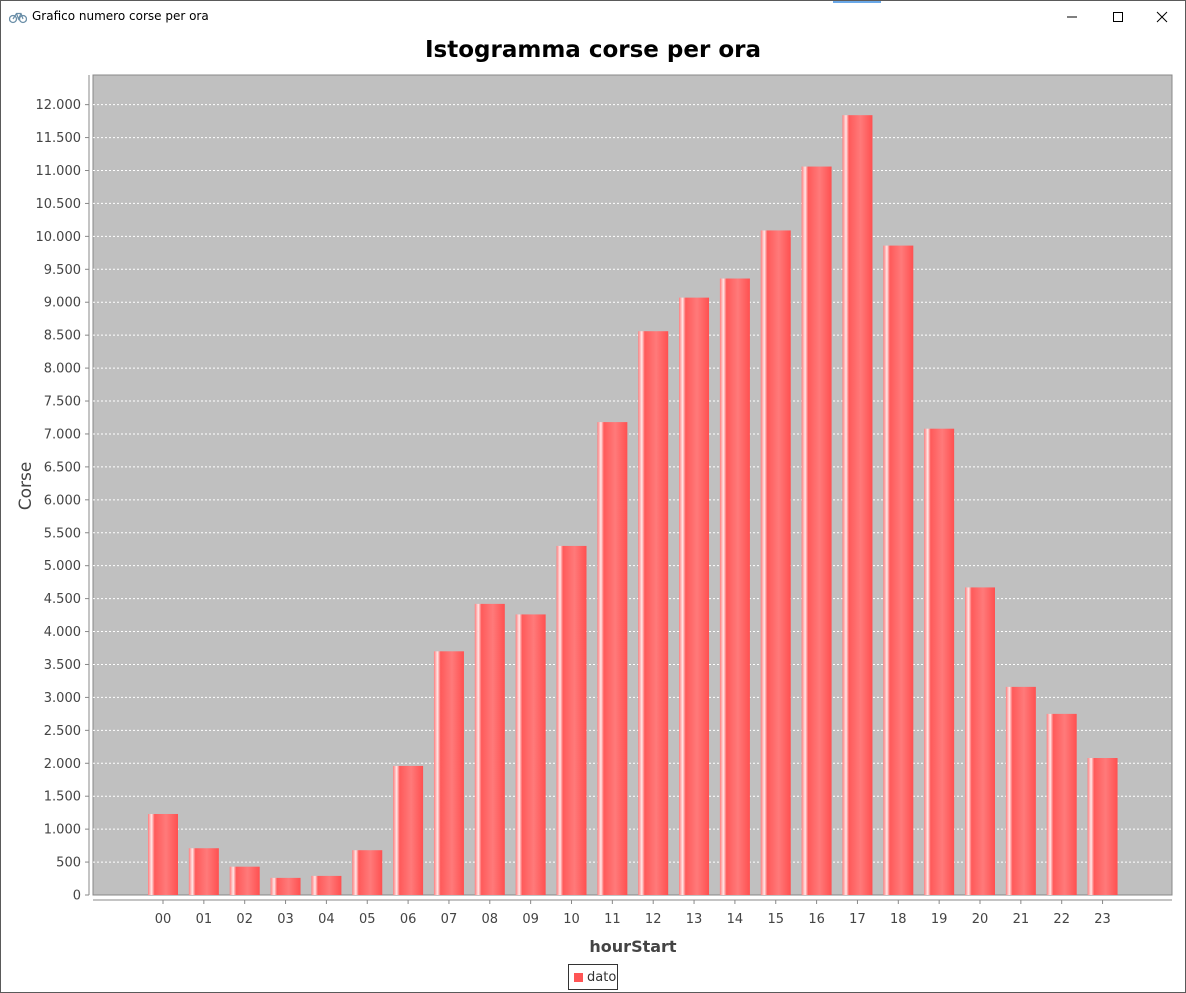 The image size is (1186, 993). What do you see at coordinates (285, 919) in the screenshot?
I see `x-tick-label: 03` at bounding box center [285, 919].